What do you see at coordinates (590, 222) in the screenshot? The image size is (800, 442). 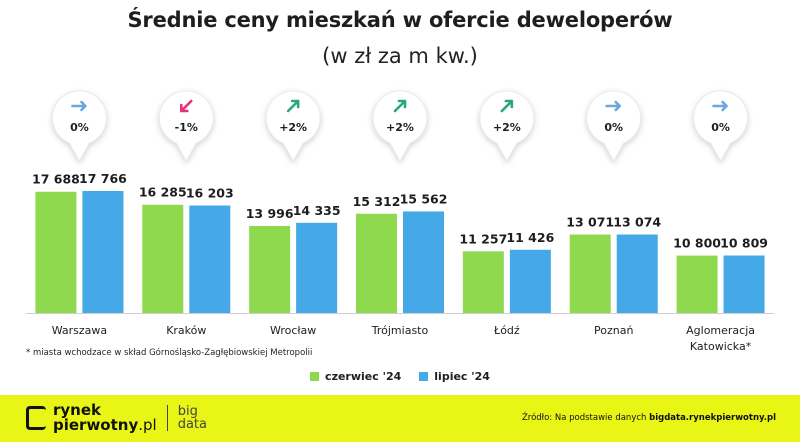 I see `value-label-june-5: 13 071` at bounding box center [590, 222].